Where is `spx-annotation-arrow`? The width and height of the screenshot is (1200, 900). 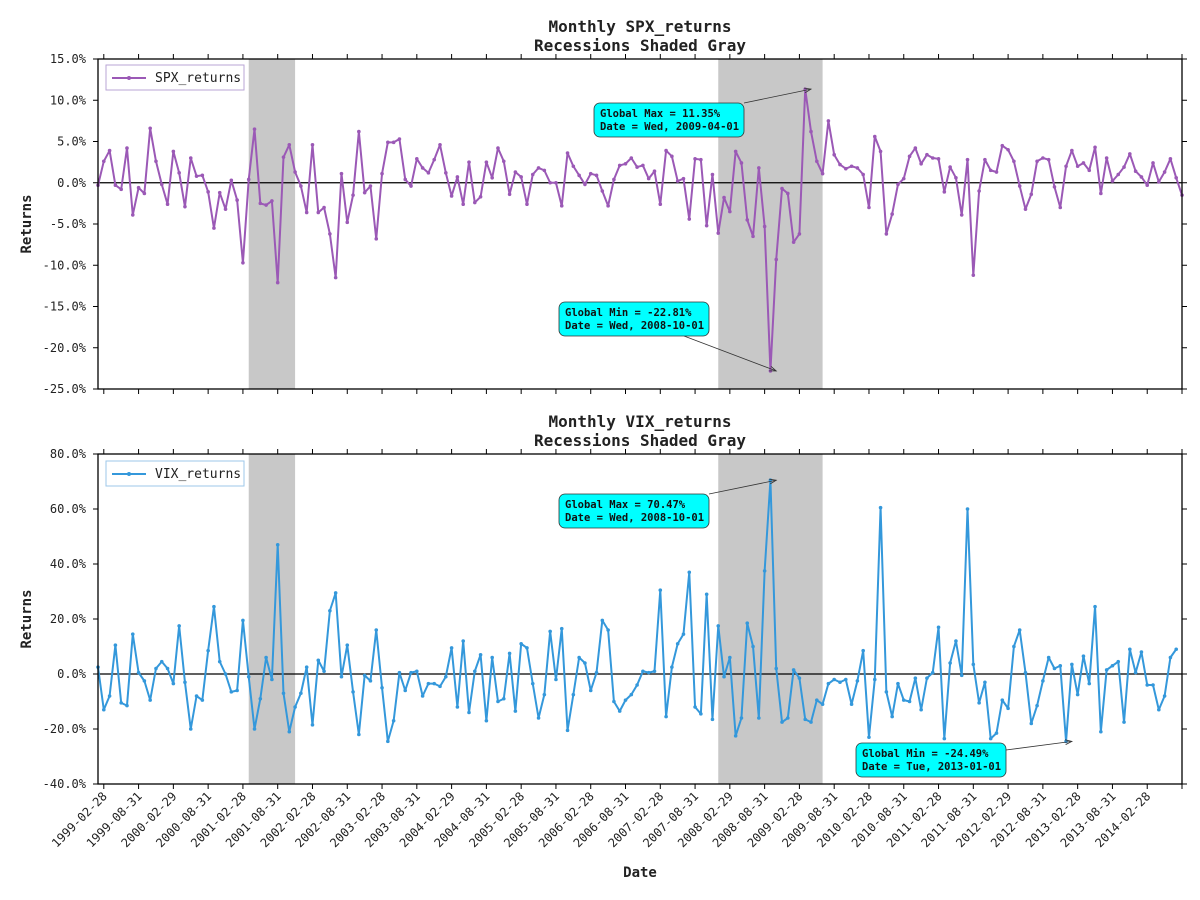
spx-annotation-arrow is located at coordinates (777, 96).